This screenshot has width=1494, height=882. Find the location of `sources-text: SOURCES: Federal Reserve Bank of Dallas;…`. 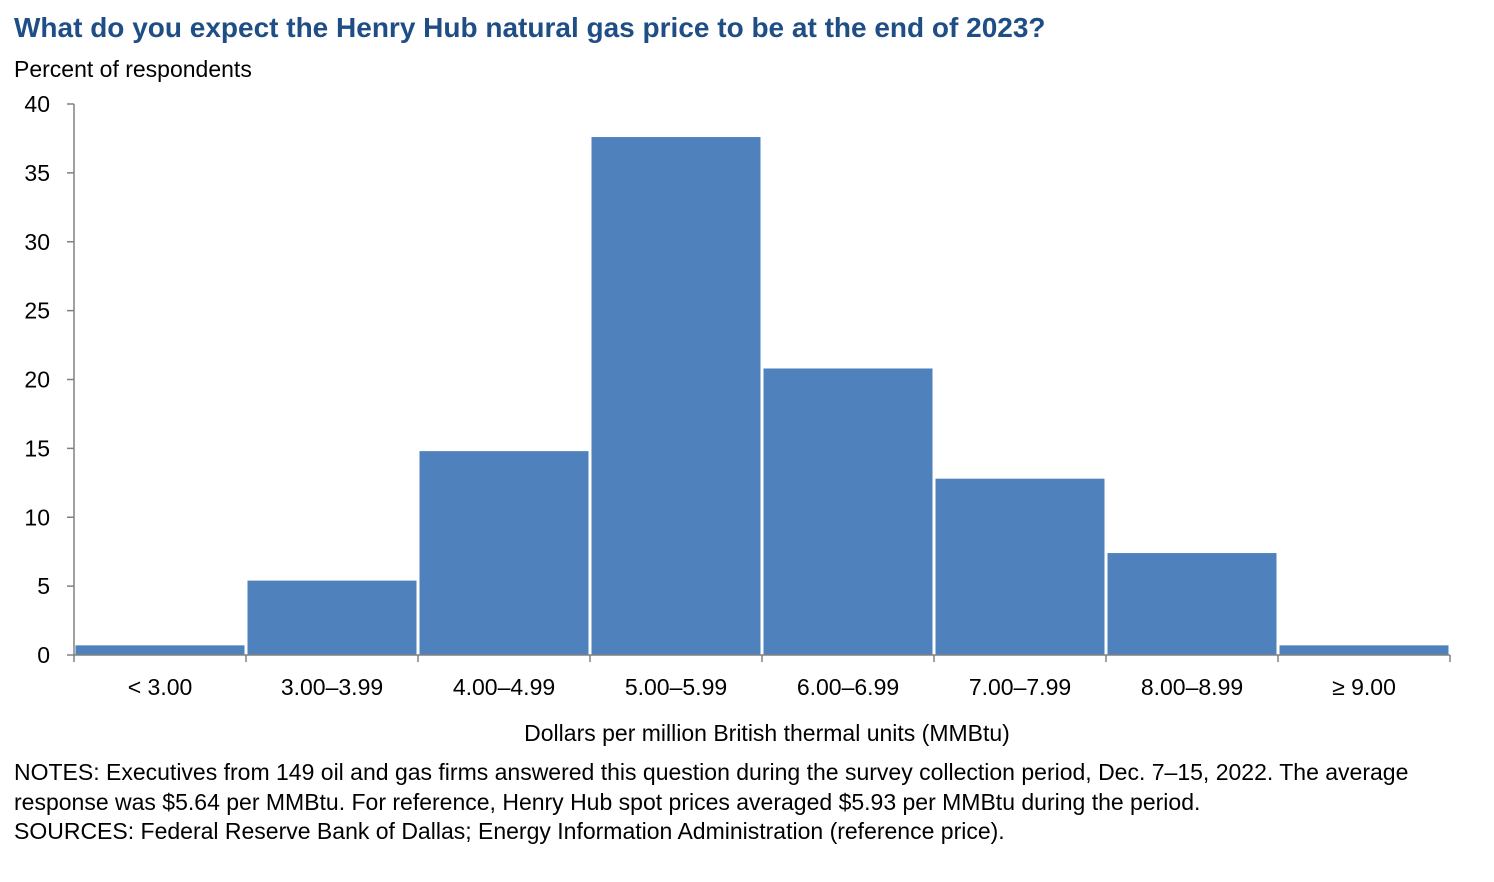

sources-text: SOURCES: Federal Reserve Bank of Dallas;… is located at coordinates (509, 831).